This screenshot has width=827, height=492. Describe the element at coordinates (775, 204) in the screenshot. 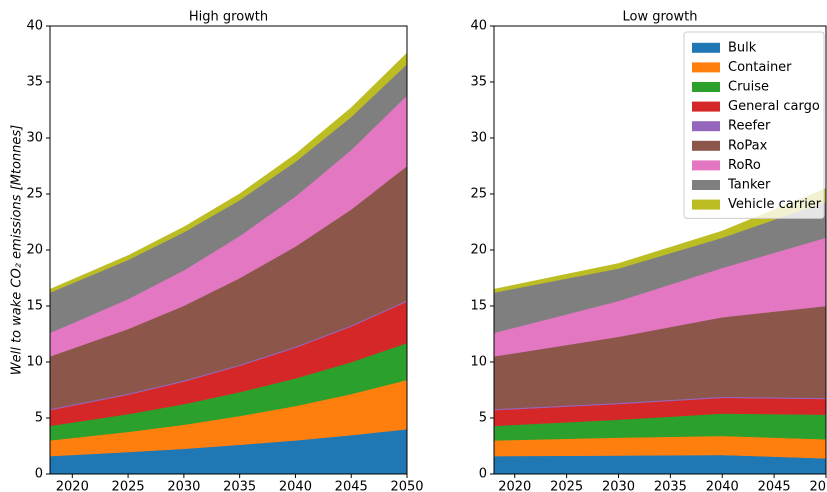

I see `legend-label: Vehicle carrier` at that location.